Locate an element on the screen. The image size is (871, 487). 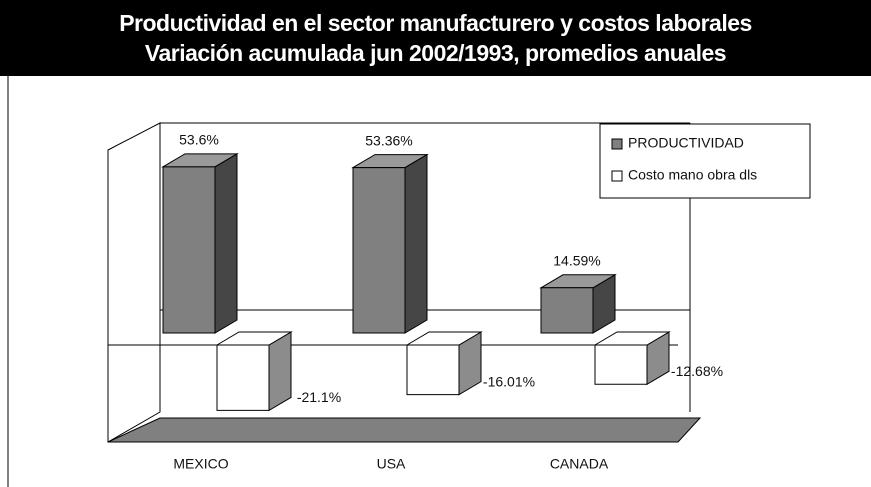
legend is located at coordinates (705, 161).